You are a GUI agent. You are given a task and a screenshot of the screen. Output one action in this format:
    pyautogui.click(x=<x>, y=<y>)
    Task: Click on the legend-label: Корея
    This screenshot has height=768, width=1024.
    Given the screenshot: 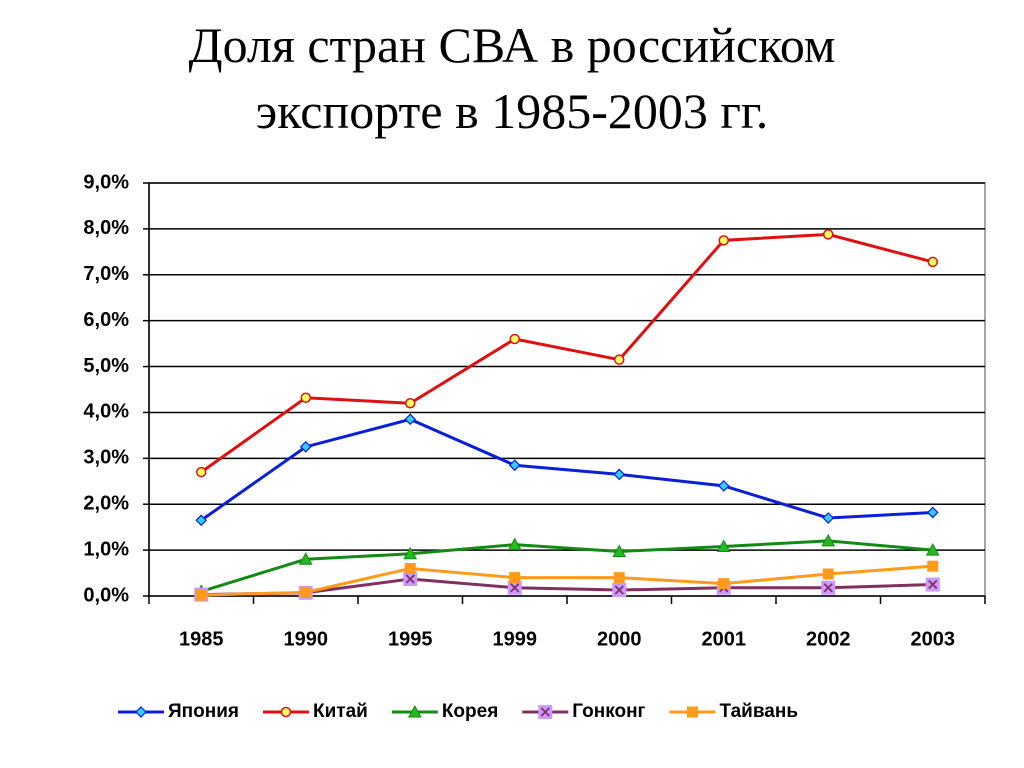 What is the action you would take?
    pyautogui.click(x=470, y=711)
    